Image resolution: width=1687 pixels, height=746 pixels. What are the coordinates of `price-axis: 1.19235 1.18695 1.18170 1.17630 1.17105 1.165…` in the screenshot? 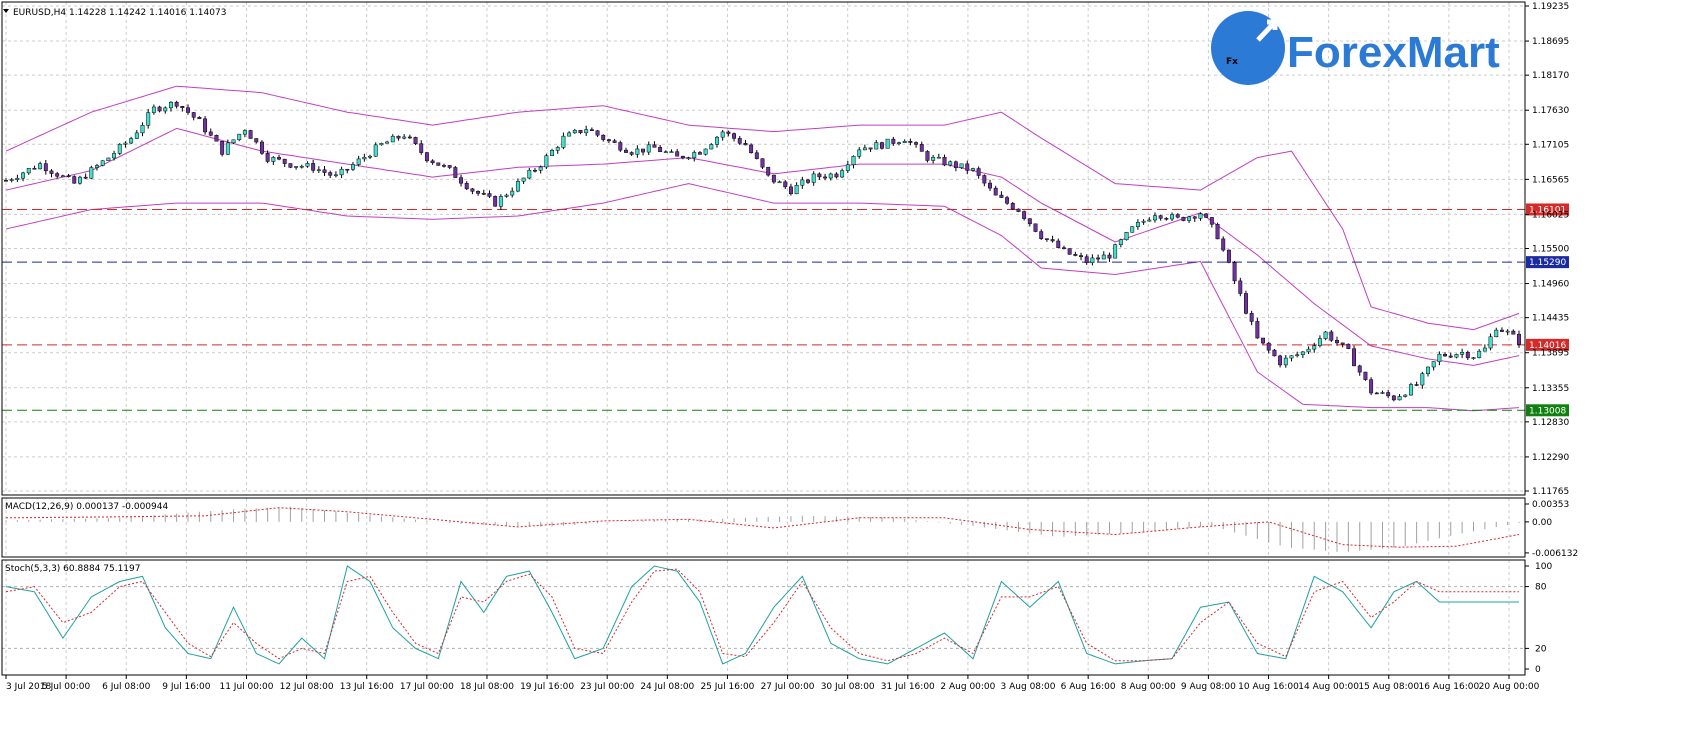 It's located at (1551, 338).